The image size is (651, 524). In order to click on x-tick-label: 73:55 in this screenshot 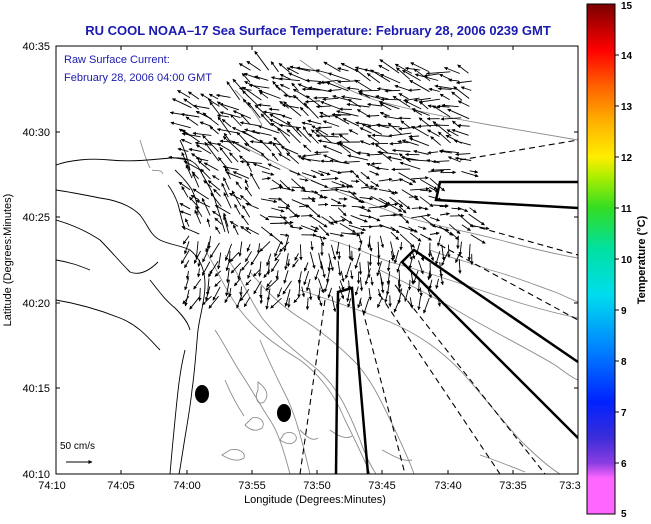, I will do `click(252, 486)`.